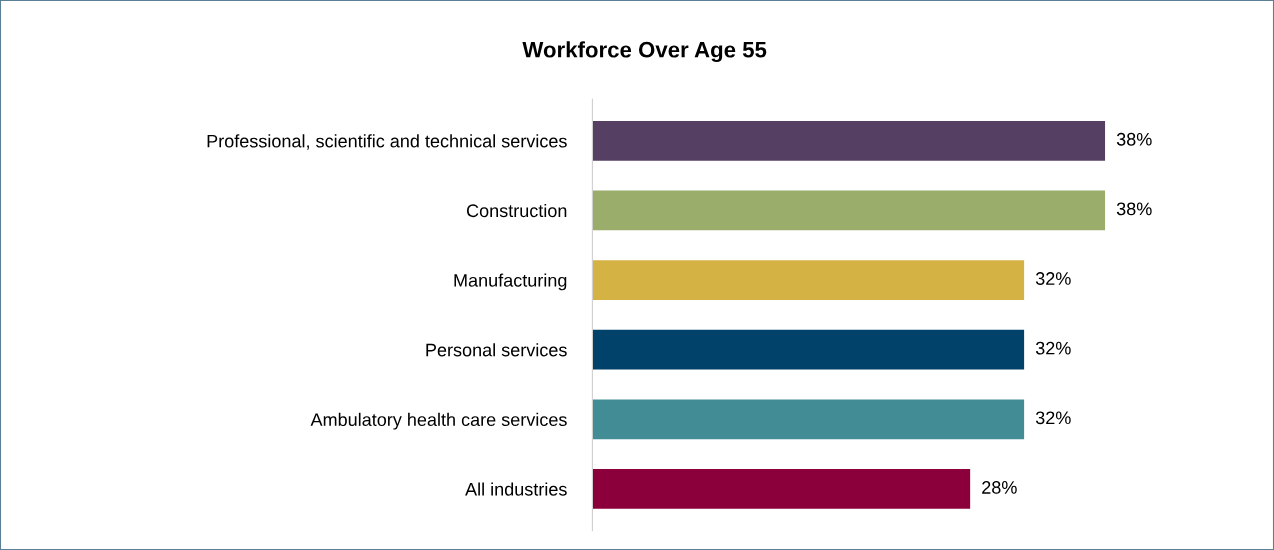  What do you see at coordinates (438, 421) in the screenshot?
I see `y-tick-label: Ambulatory health care services` at bounding box center [438, 421].